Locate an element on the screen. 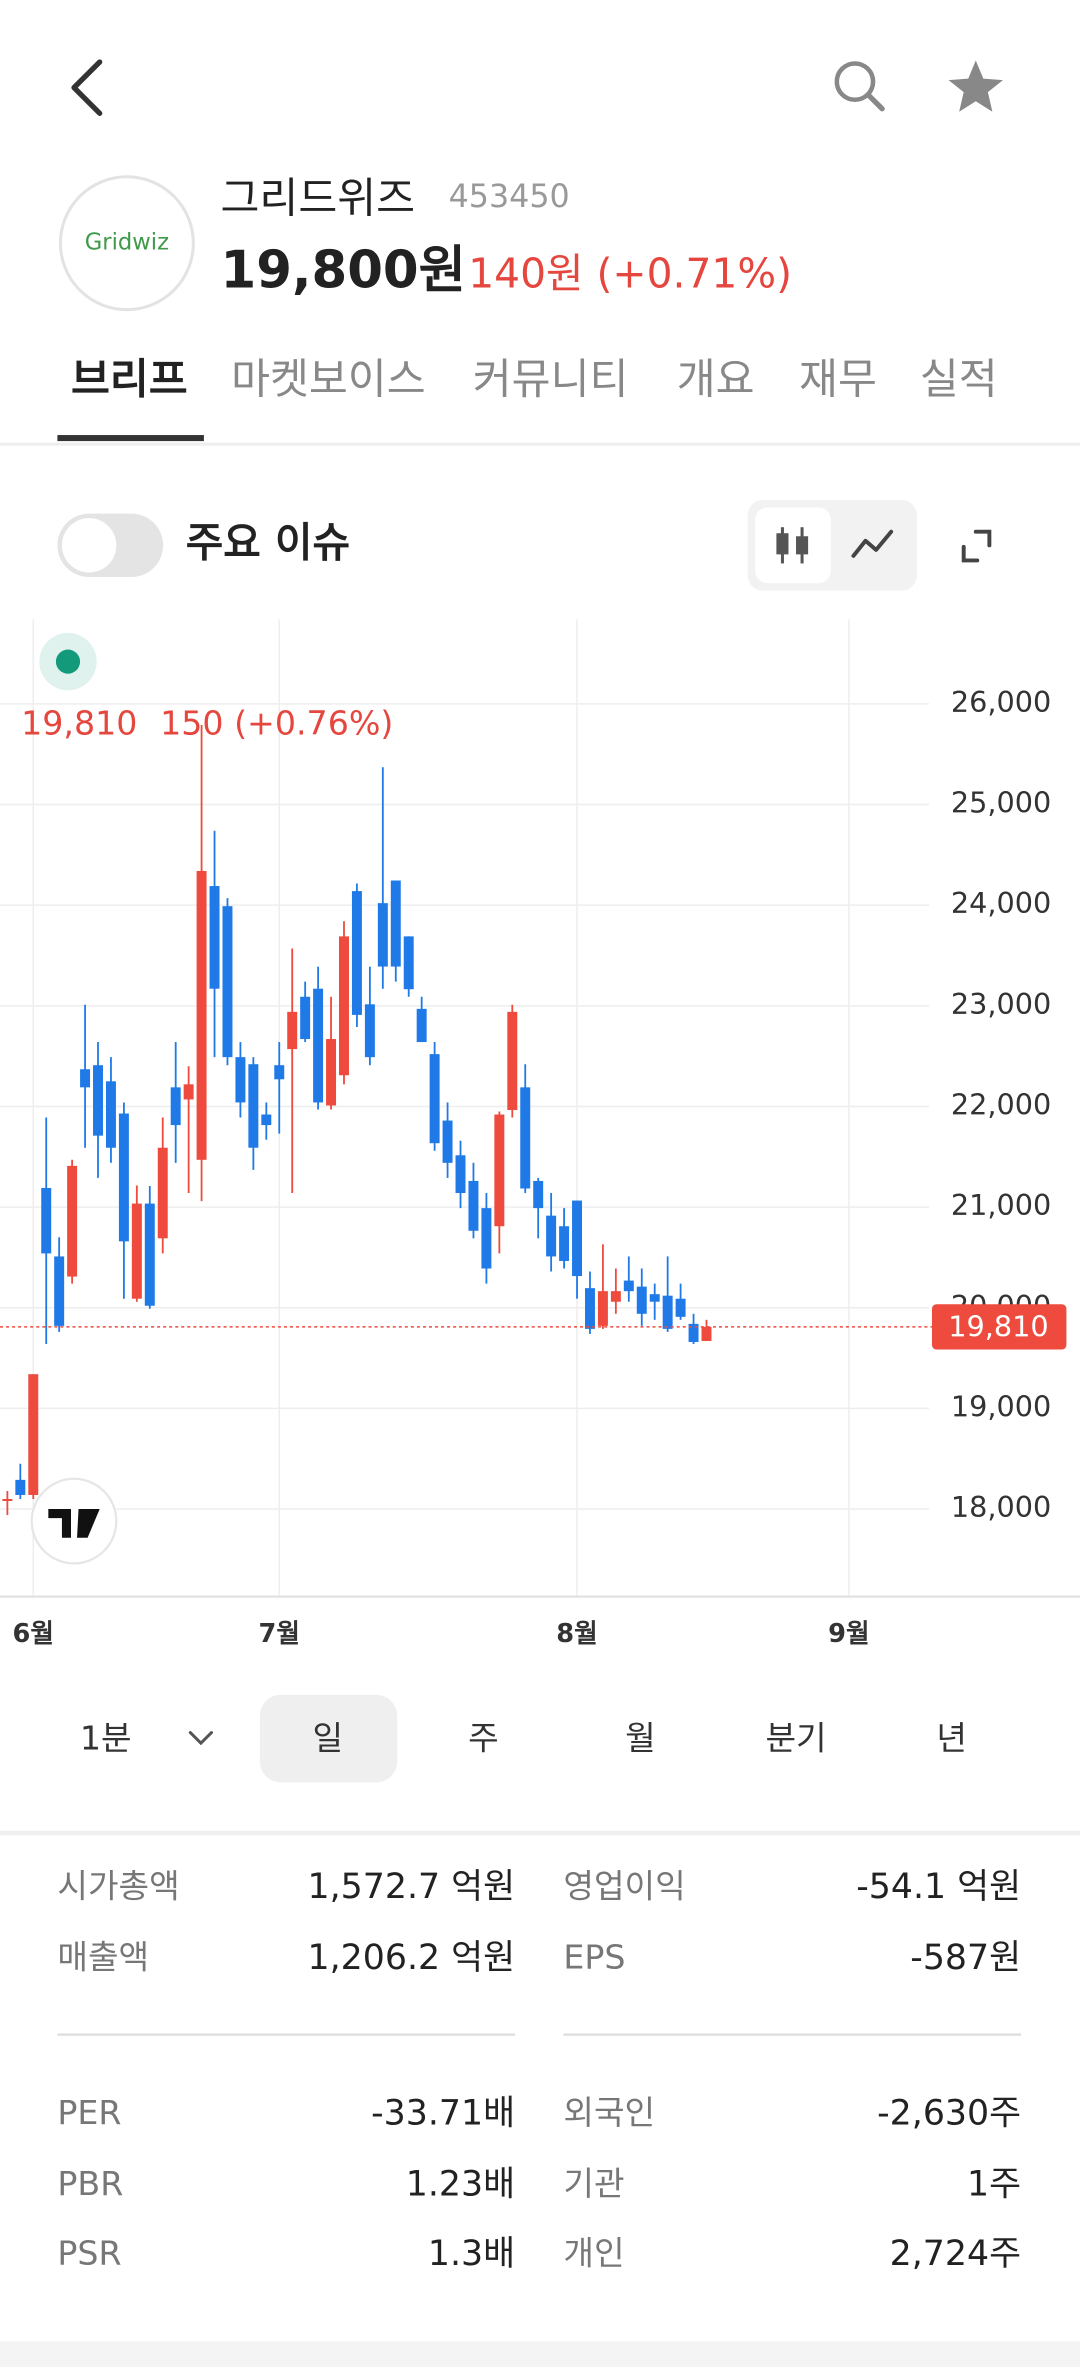 The width and height of the screenshot is (1080, 2367). back-button is located at coordinates (87, 87).